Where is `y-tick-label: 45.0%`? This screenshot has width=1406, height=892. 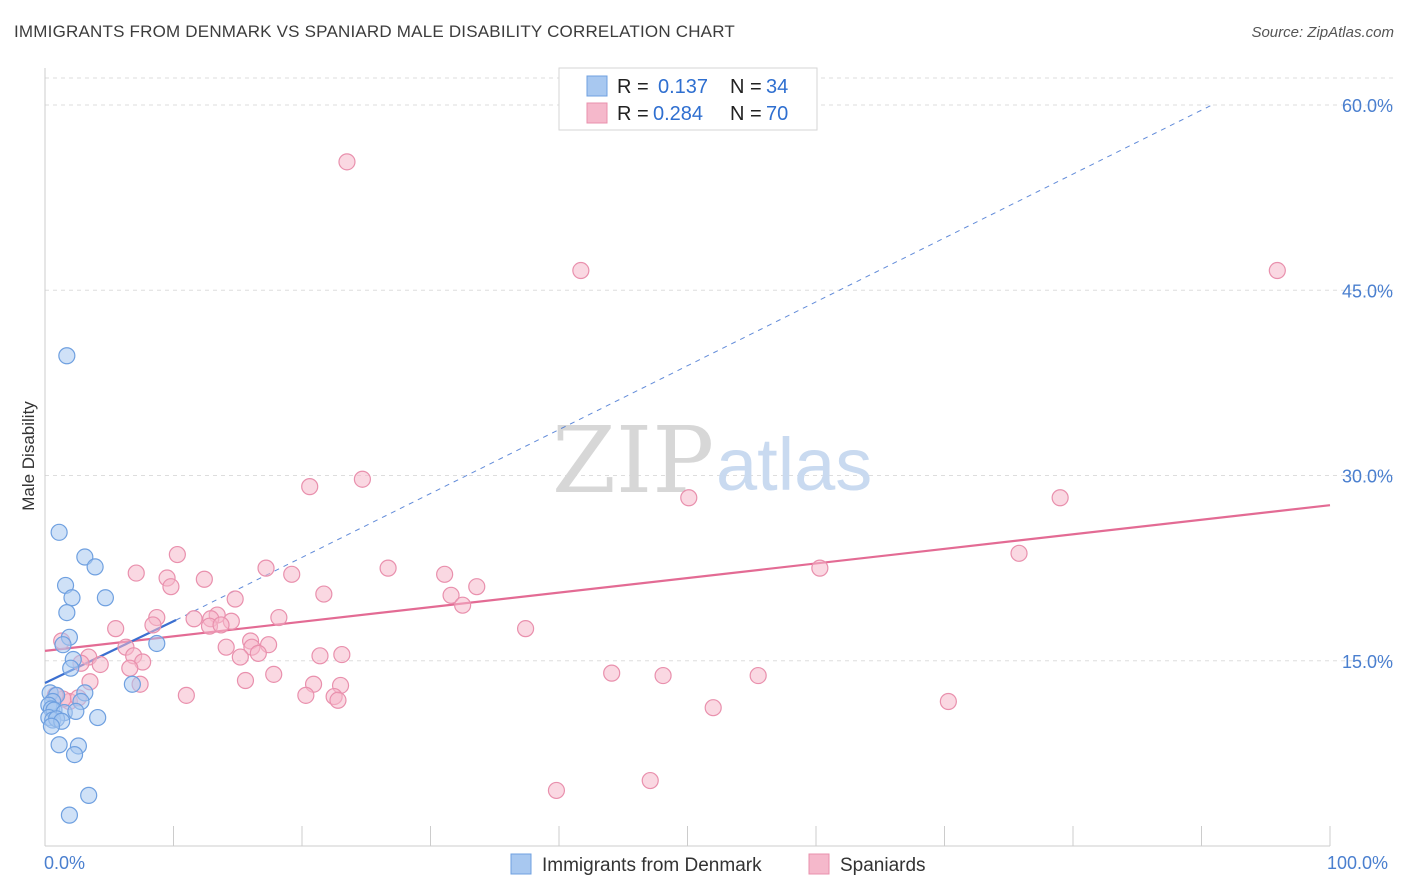
y-tick-label: 45.0% is located at coordinates (1367, 291).